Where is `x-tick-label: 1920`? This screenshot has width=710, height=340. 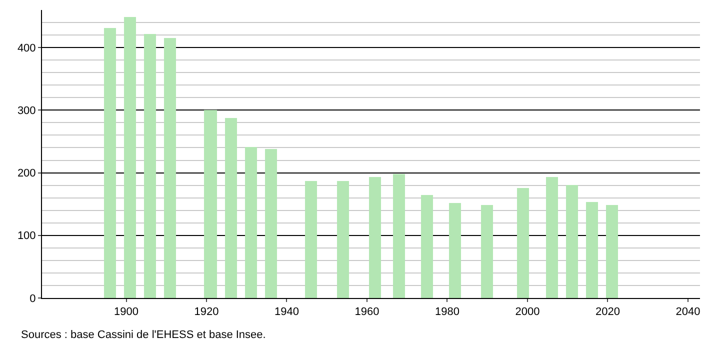
x-tick-label: 1920 is located at coordinates (206, 312).